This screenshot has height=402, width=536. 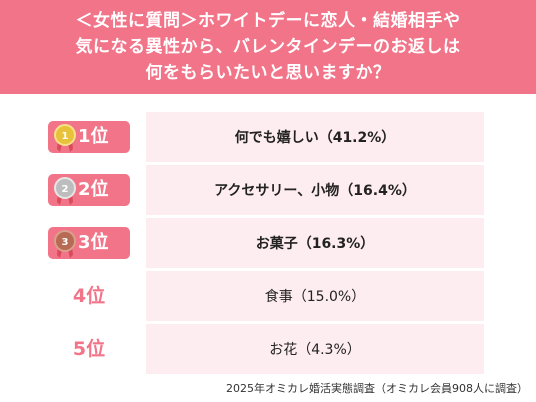 I want to click on svg-text: 1, so click(x=65, y=136).